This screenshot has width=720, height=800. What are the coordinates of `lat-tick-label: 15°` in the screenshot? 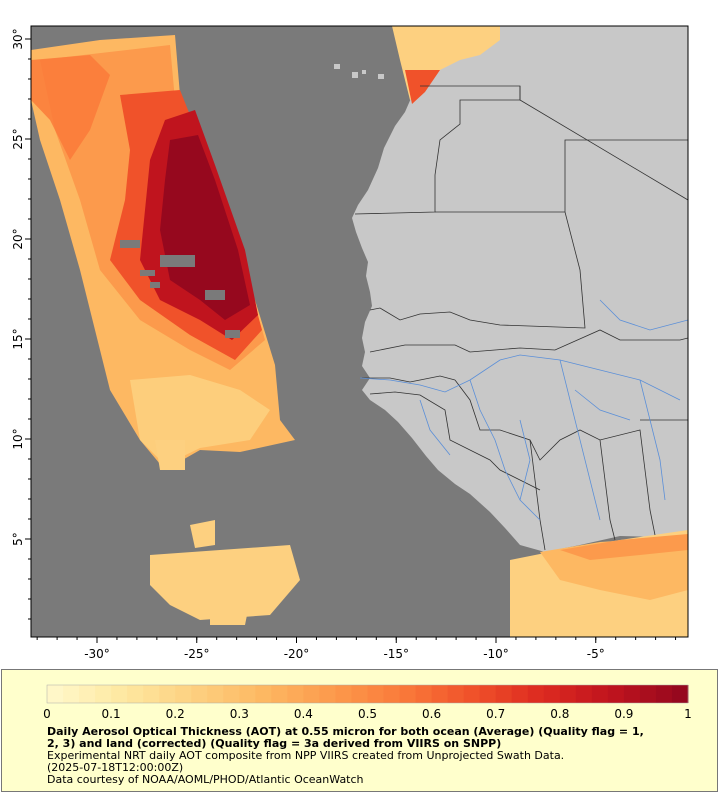 It's located at (18, 338).